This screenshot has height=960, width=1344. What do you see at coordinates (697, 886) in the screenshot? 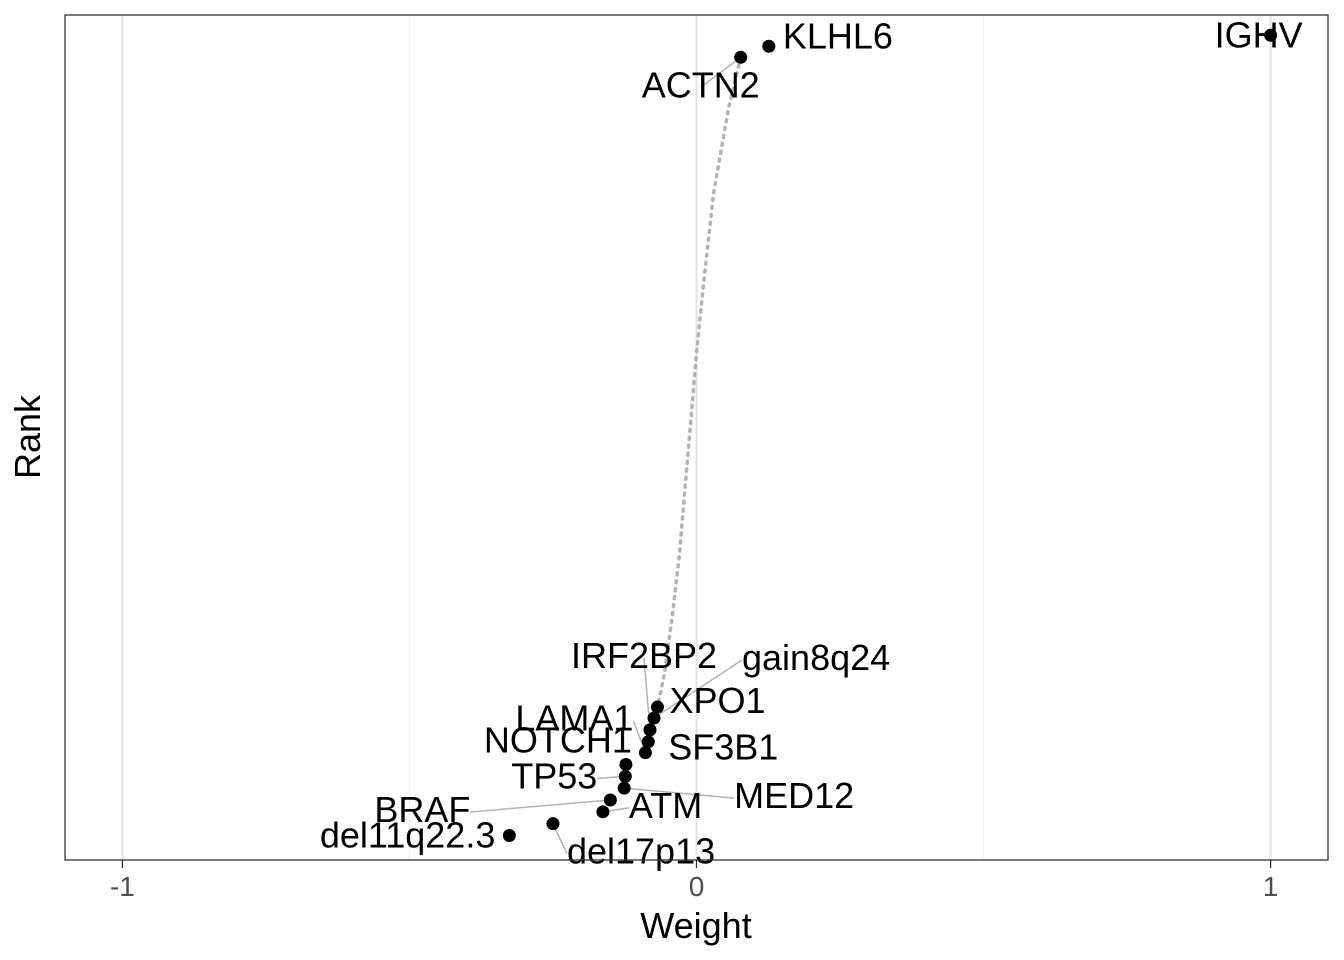
I see `x-tick-label: 0` at bounding box center [697, 886].